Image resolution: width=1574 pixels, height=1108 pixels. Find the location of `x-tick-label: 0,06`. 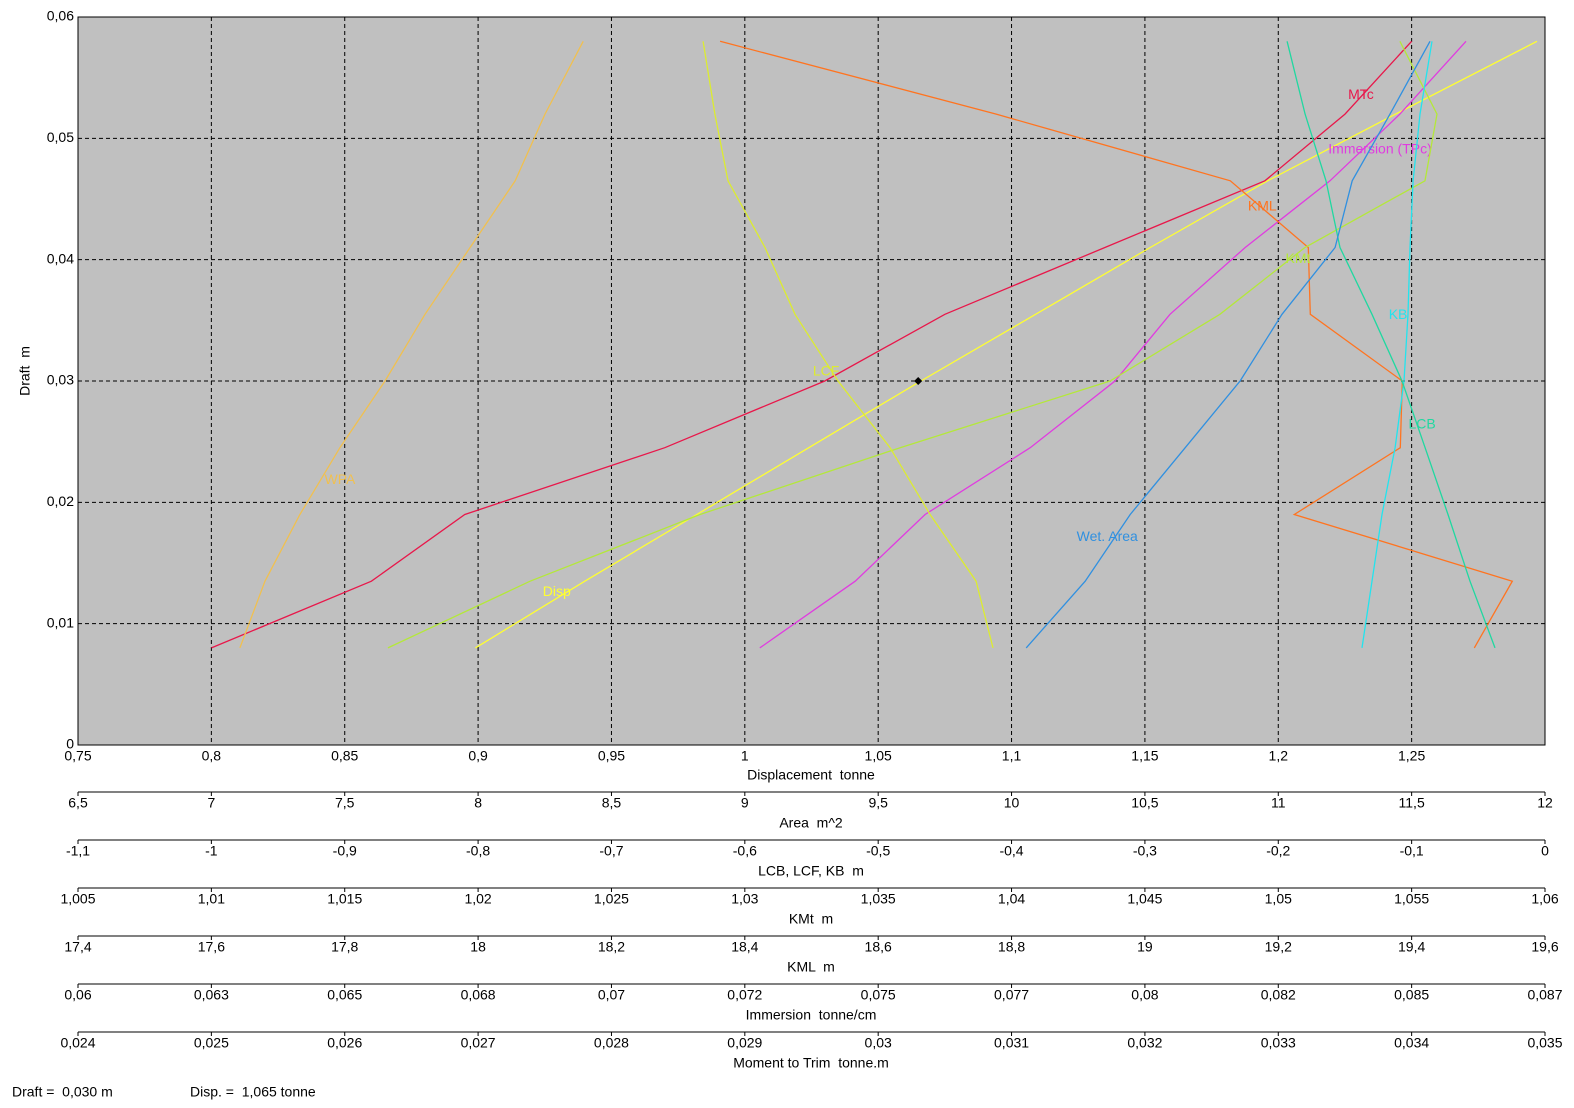

x-tick-label: 0,06 is located at coordinates (77, 995).